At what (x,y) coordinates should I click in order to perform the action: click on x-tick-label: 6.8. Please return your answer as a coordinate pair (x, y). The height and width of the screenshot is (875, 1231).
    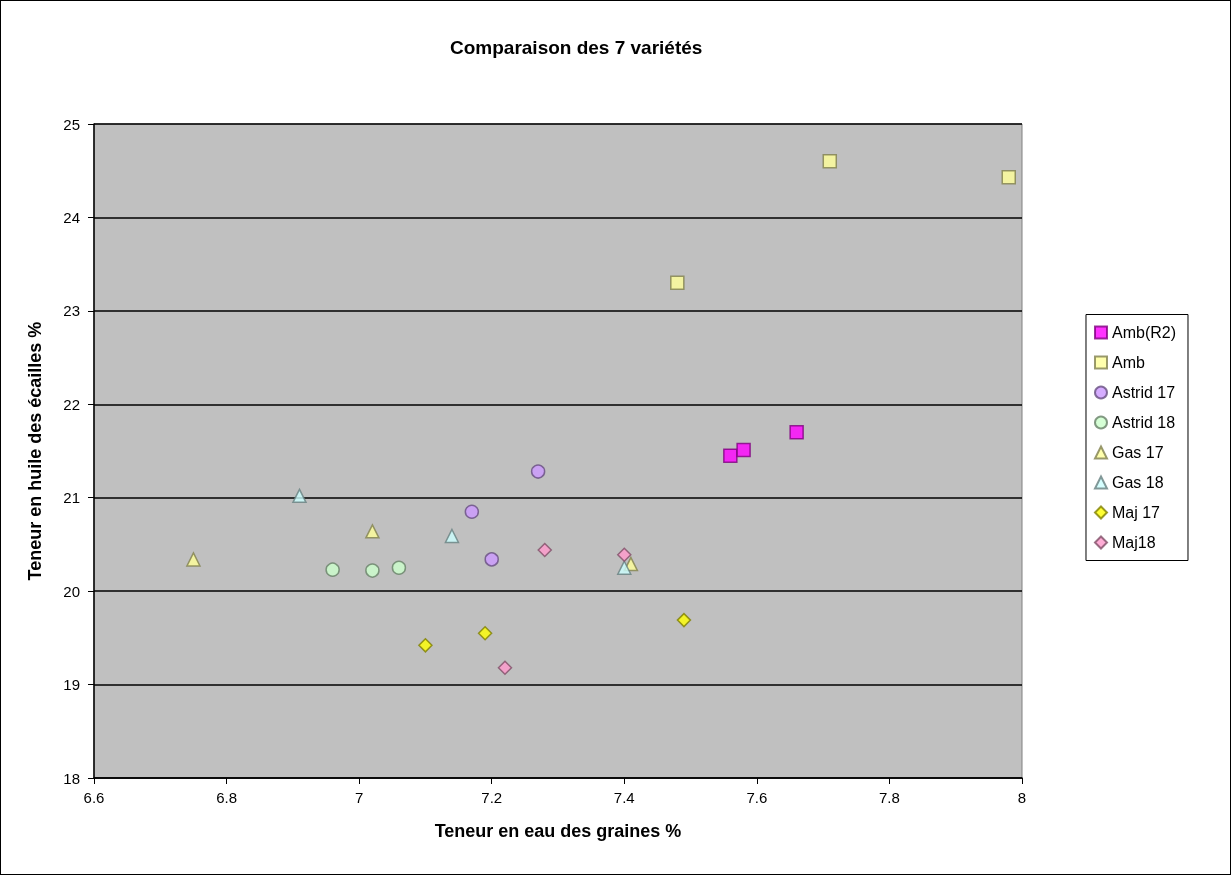
    Looking at the image, I should click on (226, 797).